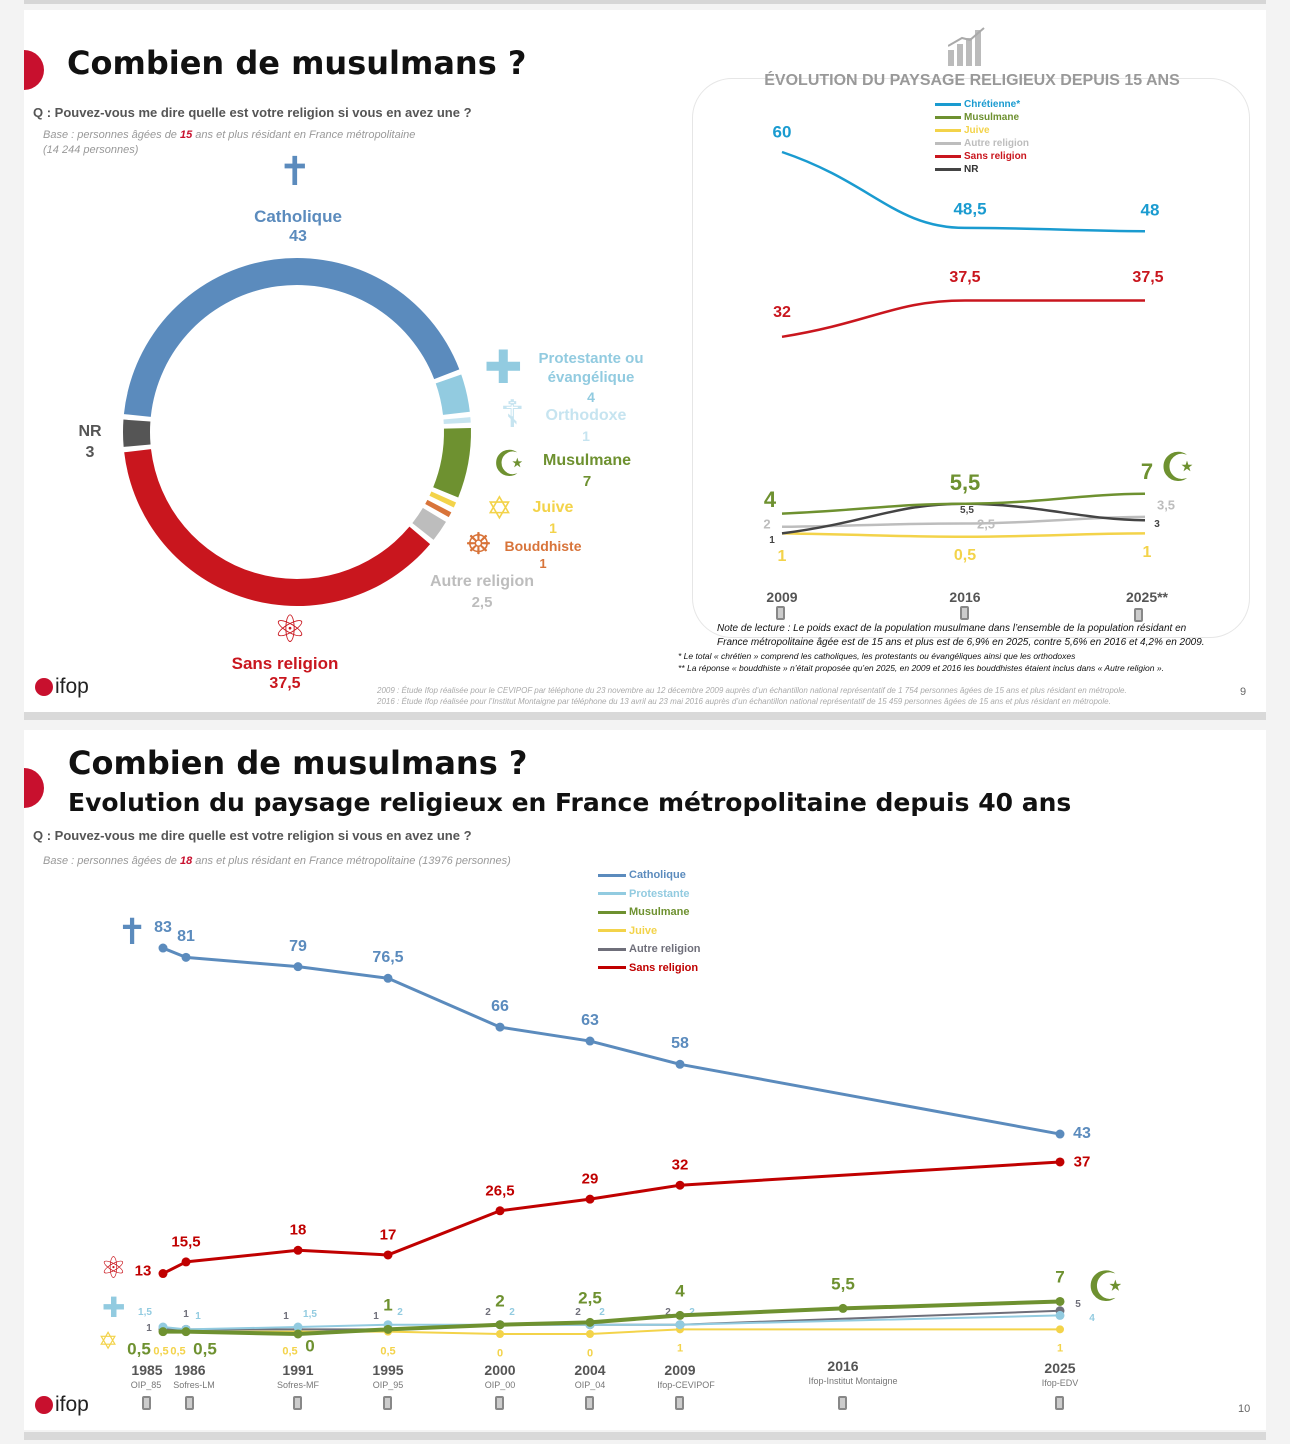 The width and height of the screenshot is (1290, 1444). Describe the element at coordinates (965, 597) in the screenshot. I see `year-2016: 2016` at that location.